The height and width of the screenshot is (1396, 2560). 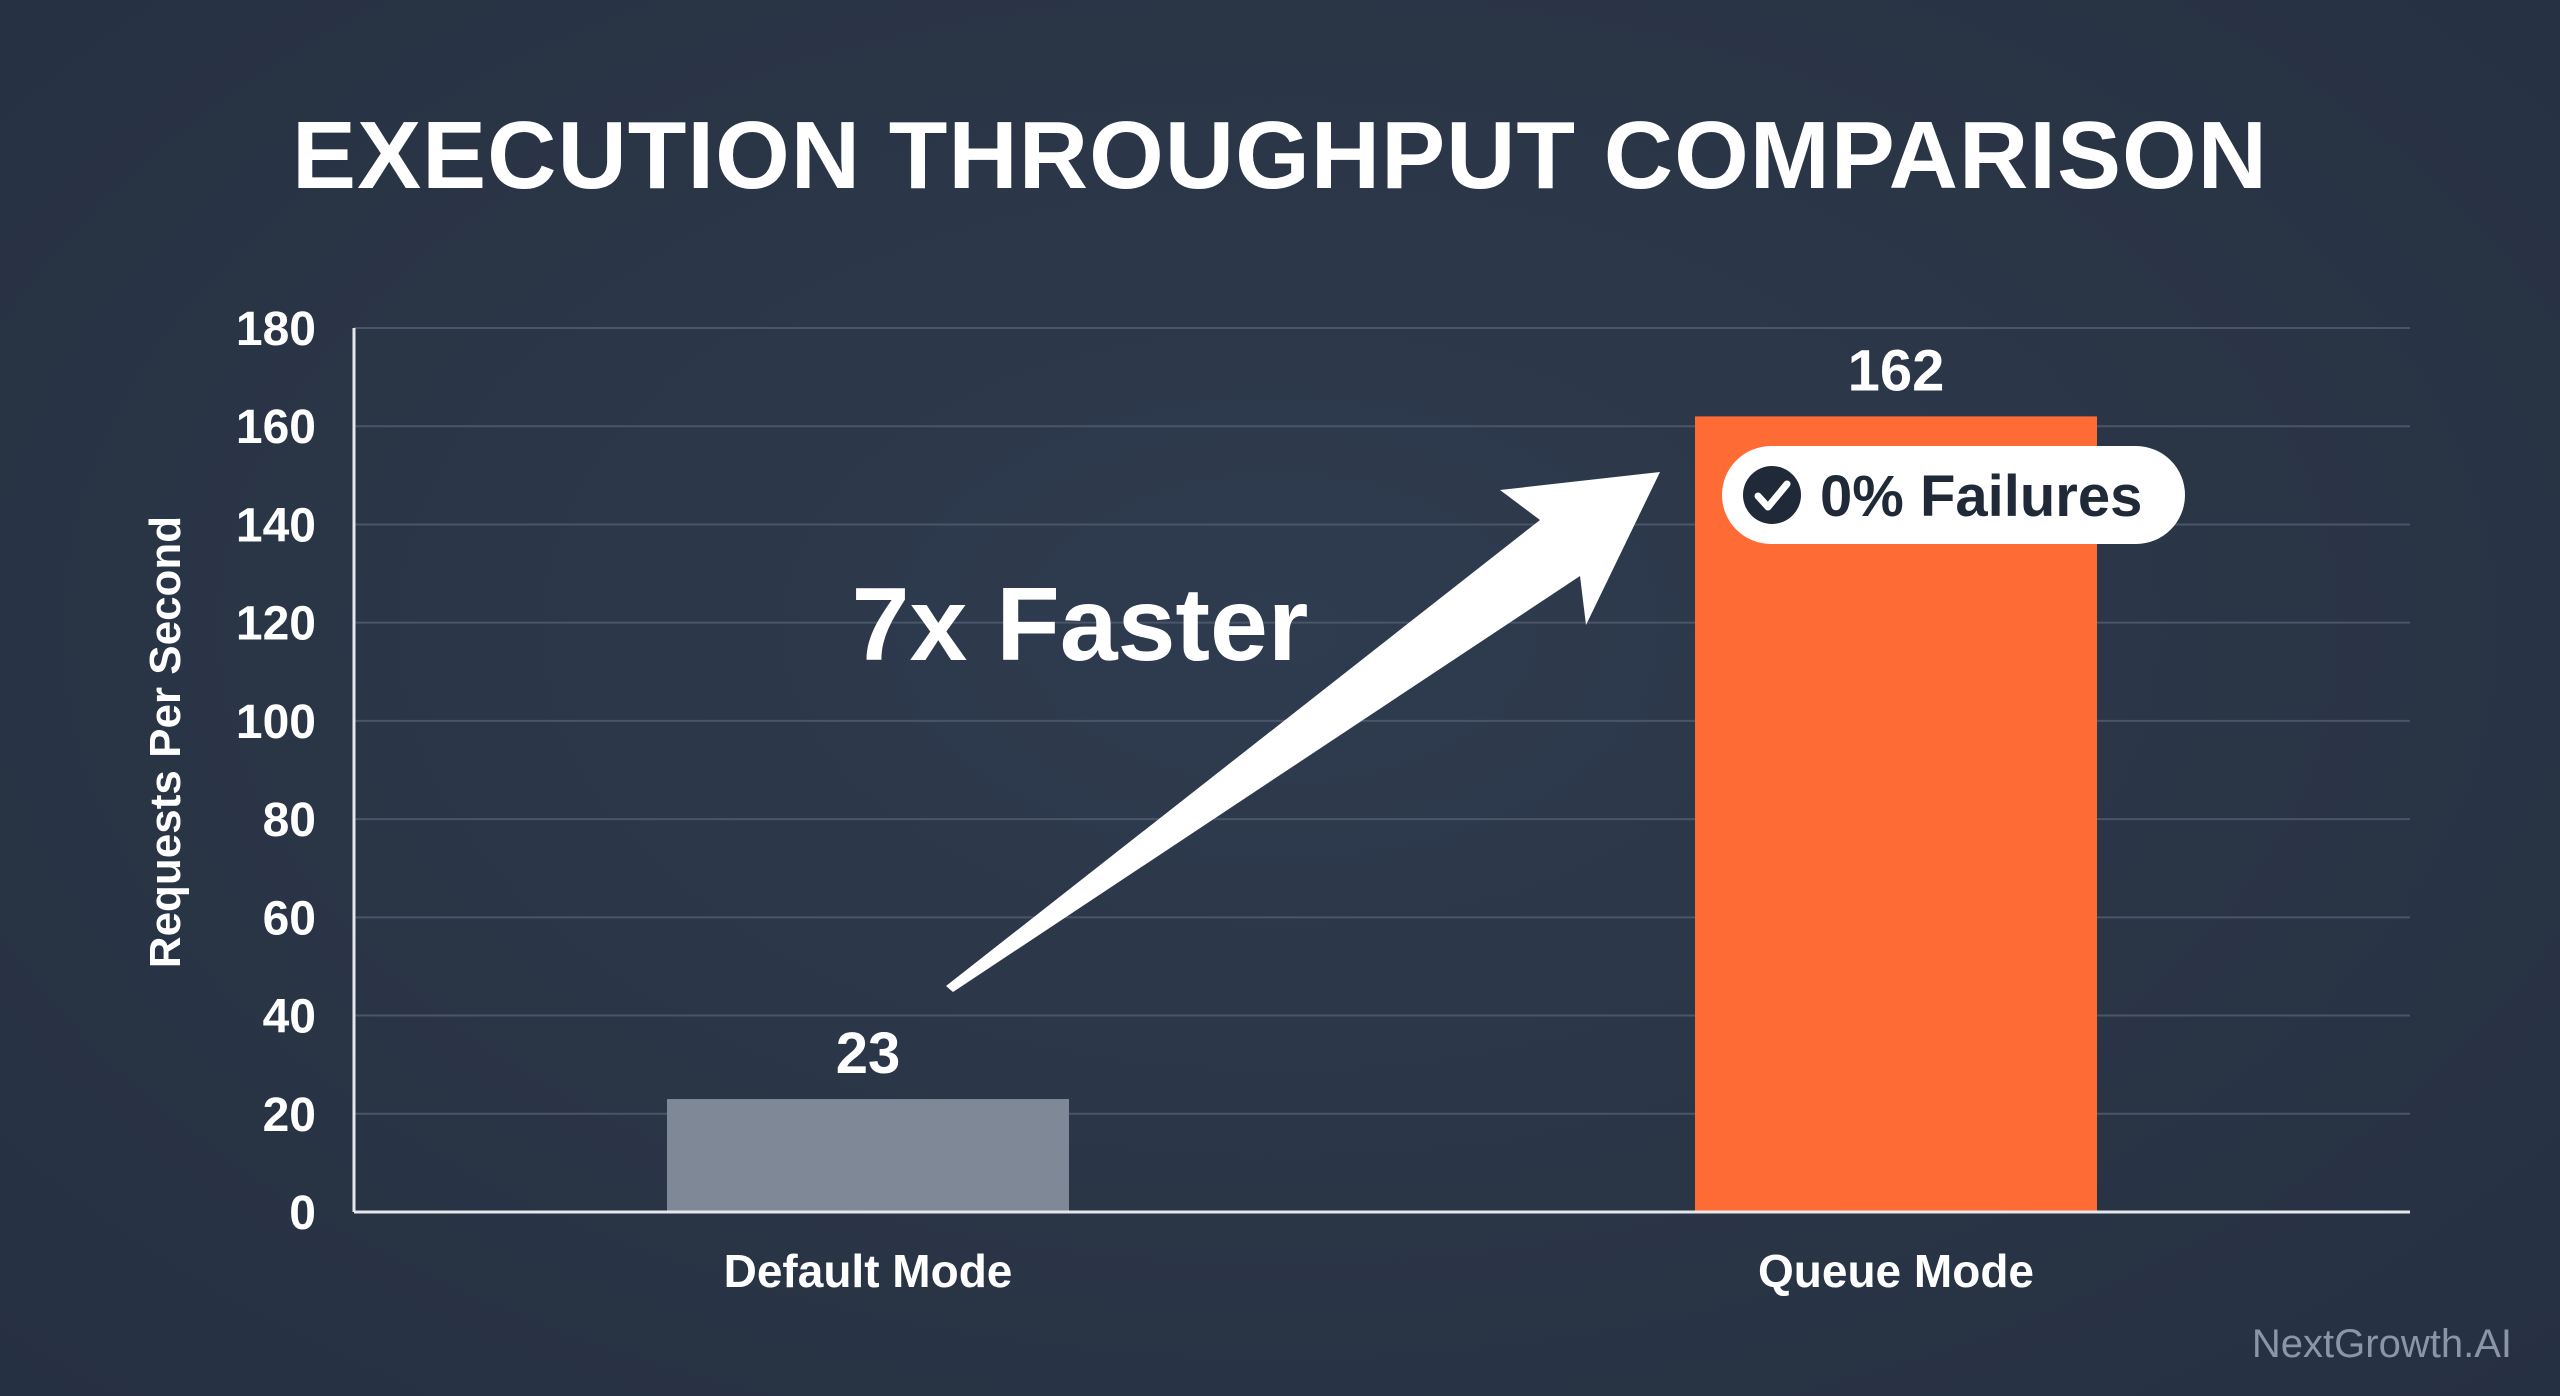 What do you see at coordinates (302, 1213) in the screenshot?
I see `y-tick-label: 0` at bounding box center [302, 1213].